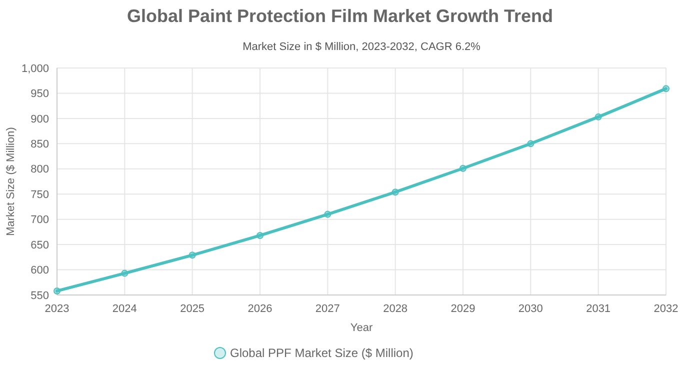  Describe the element at coordinates (39, 170) in the screenshot. I see `y-tick-label: 800` at that location.